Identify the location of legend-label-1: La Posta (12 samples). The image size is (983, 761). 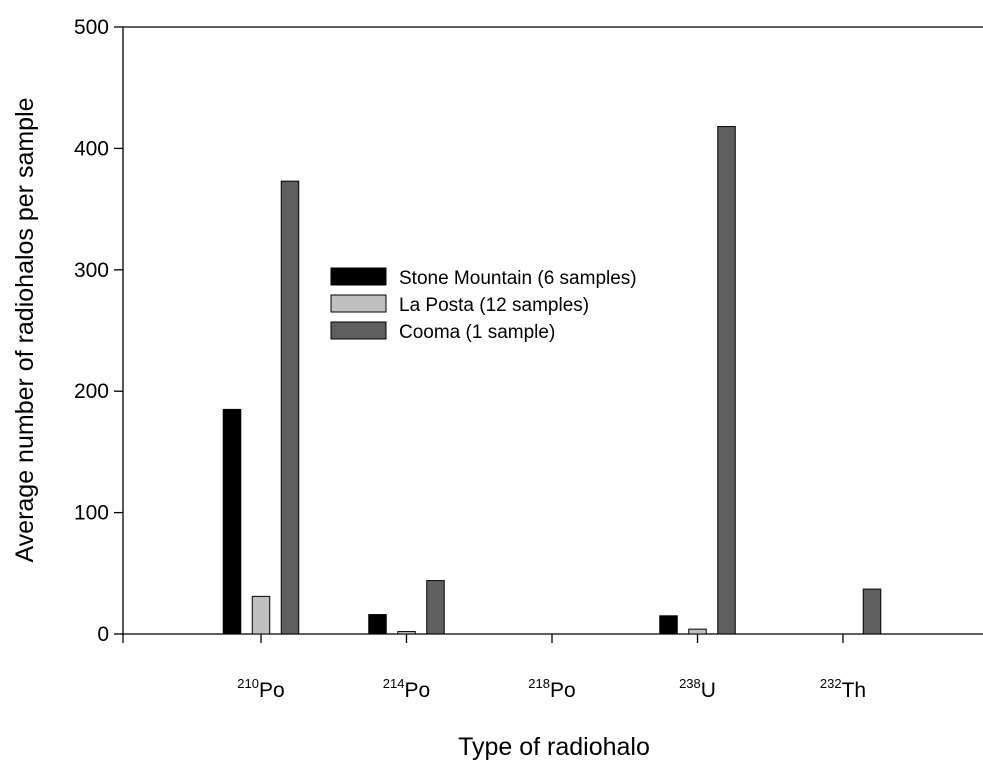
(494, 305).